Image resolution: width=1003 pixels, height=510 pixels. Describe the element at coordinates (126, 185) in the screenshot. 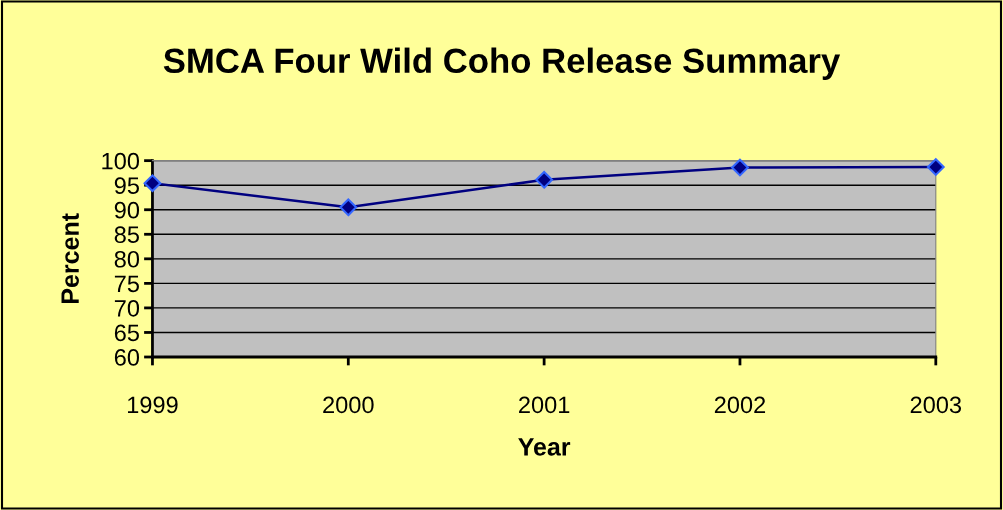

I see `y-tick-label: 95` at that location.